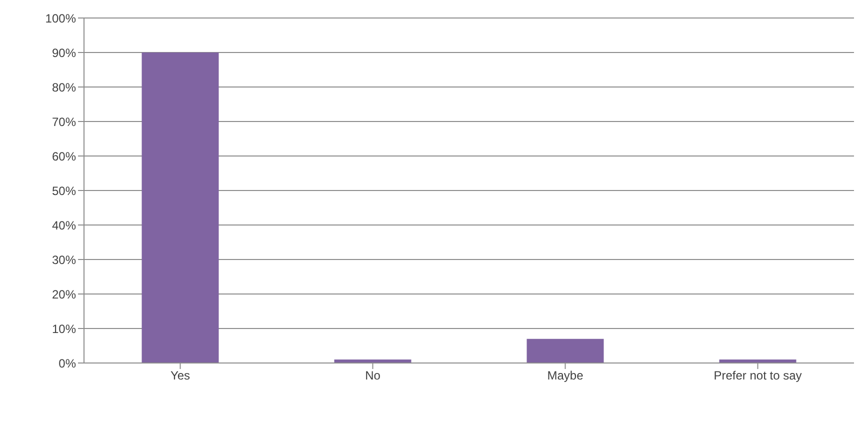 The image size is (866, 421). I want to click on y-tick-label: 10%, so click(64, 329).